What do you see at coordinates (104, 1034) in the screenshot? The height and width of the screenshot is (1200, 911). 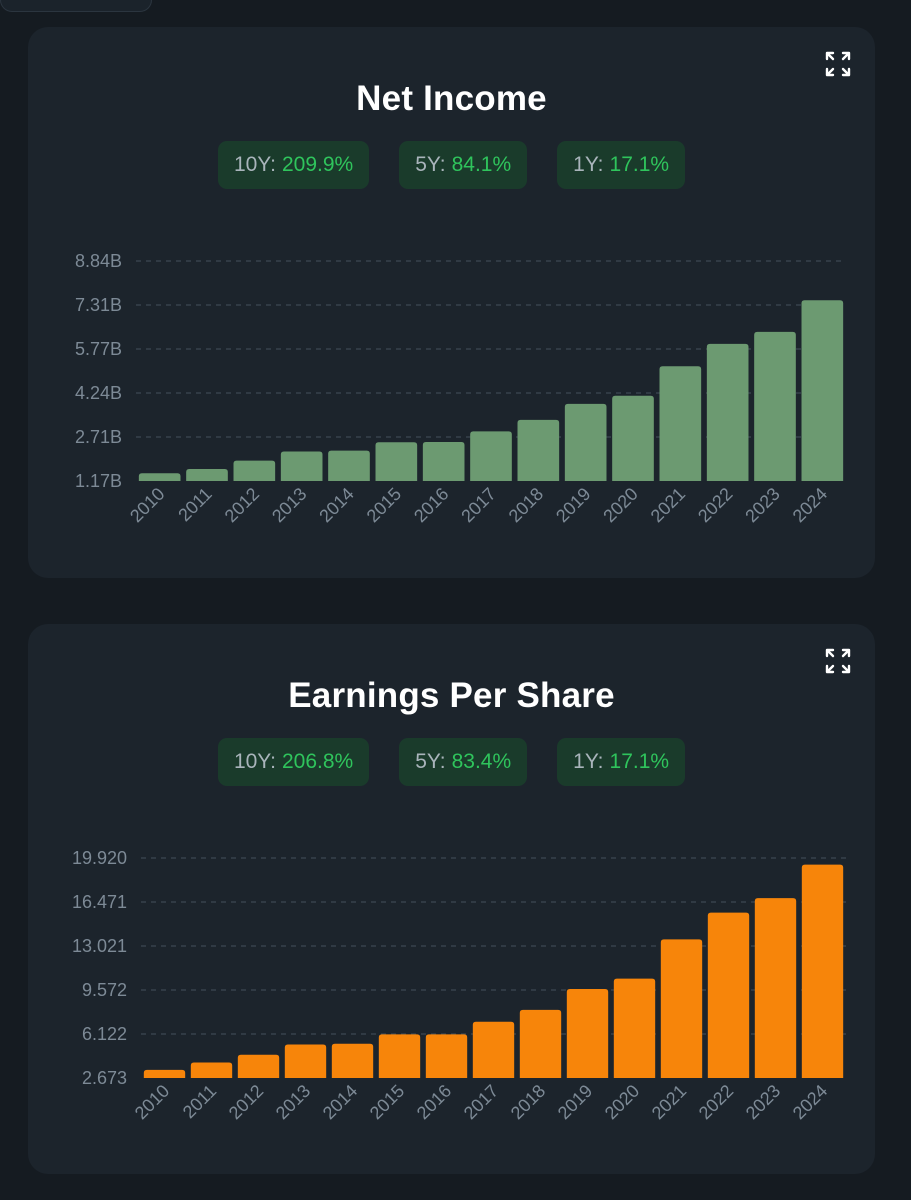 I see `y-tick-label: 6.122` at bounding box center [104, 1034].